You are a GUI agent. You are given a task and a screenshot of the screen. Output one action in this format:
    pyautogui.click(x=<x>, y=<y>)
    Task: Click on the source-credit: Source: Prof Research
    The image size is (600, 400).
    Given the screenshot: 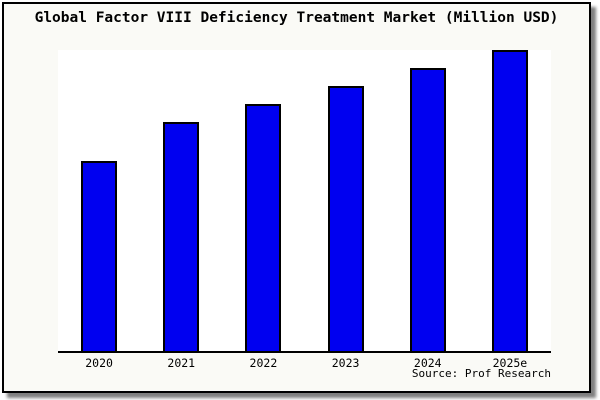 What is the action you would take?
    pyautogui.click(x=481, y=373)
    